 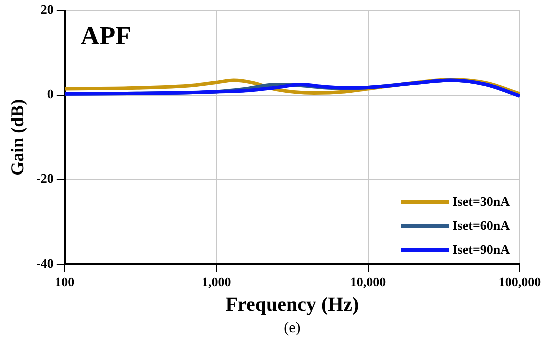 What do you see at coordinates (292, 328) in the screenshot?
I see `text: (e)` at bounding box center [292, 328].